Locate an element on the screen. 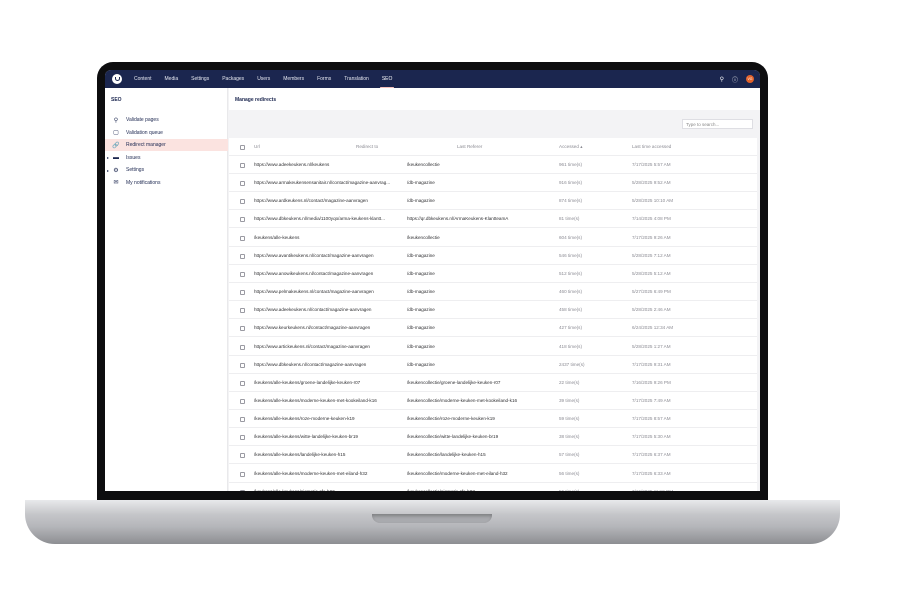  umbraco-logo is located at coordinates (117, 79).